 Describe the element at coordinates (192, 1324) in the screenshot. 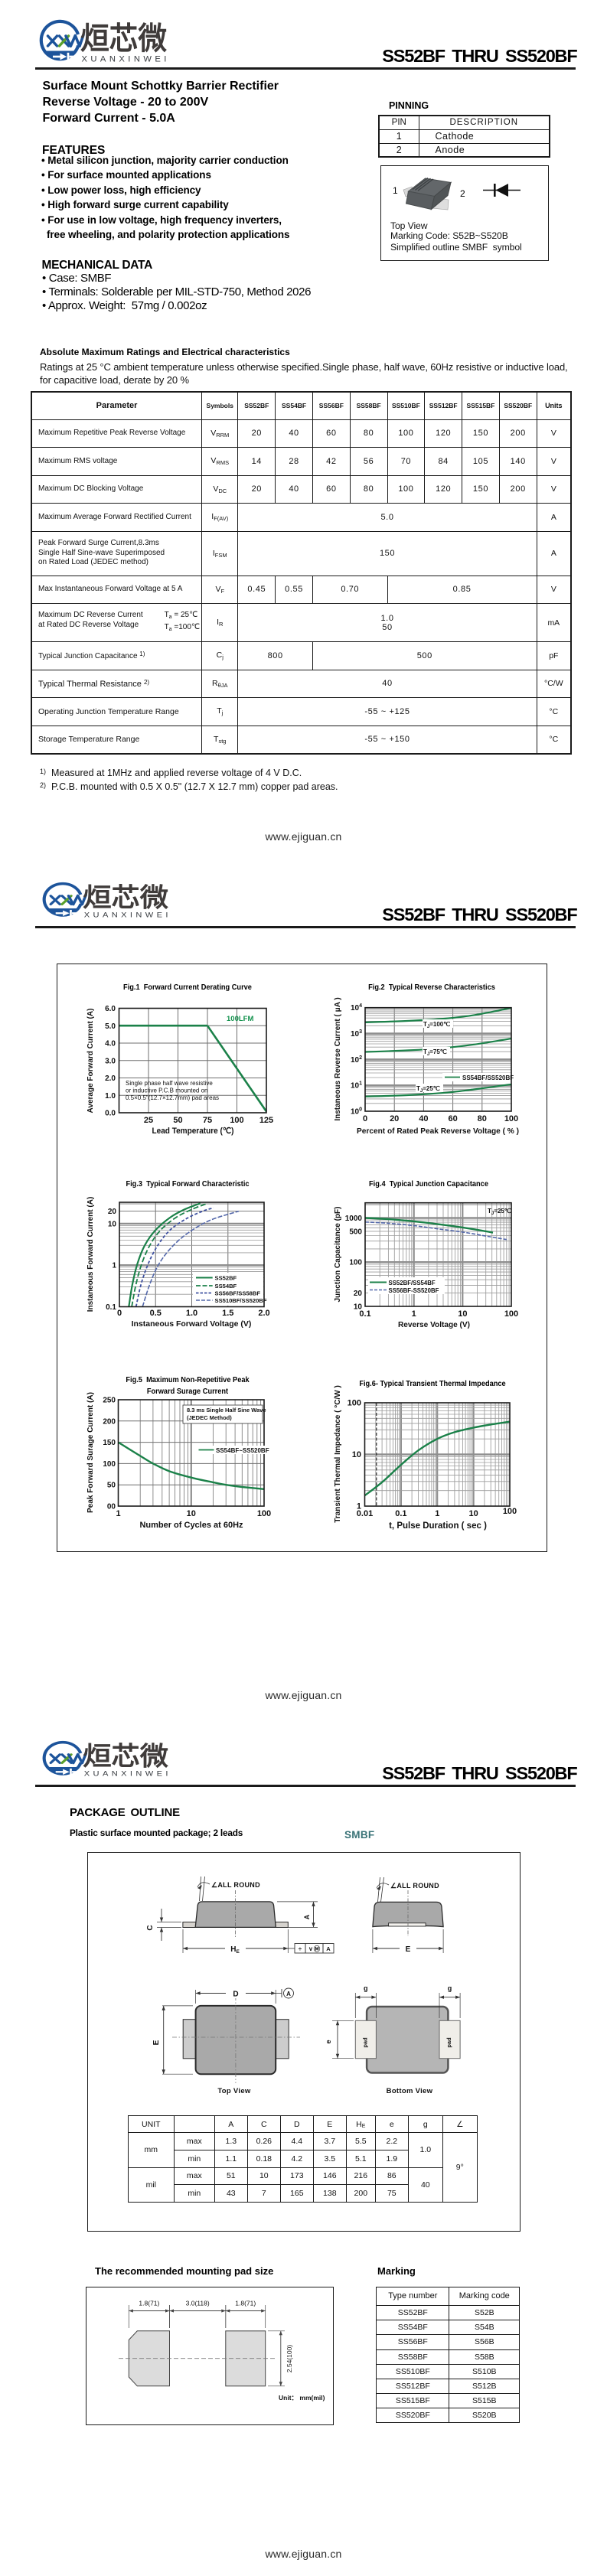

I see `svg-text: Instaneous Forward Voltage (V)` at that location.